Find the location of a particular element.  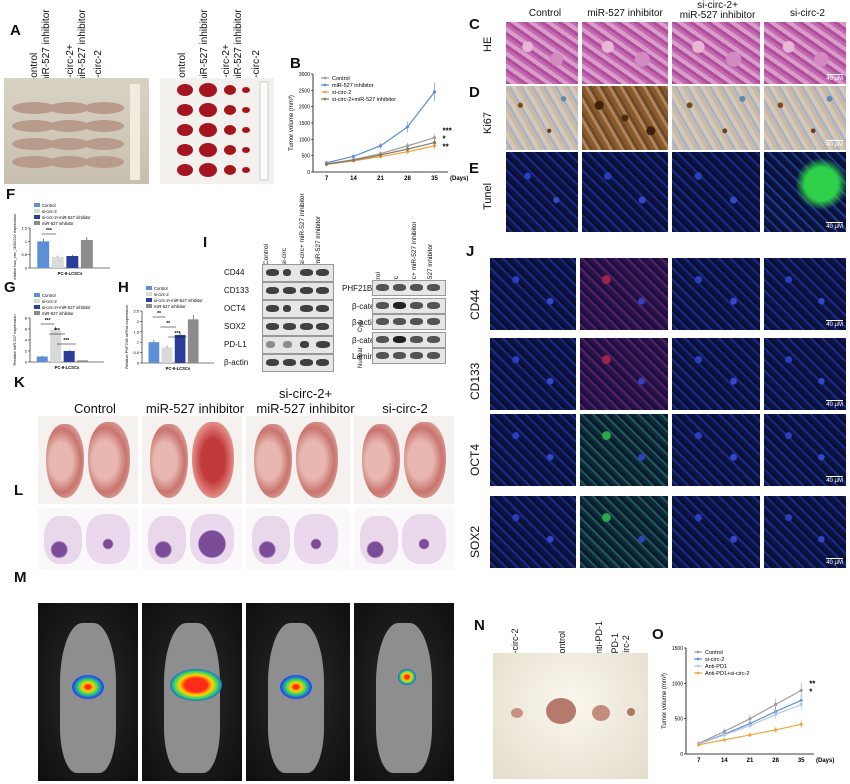

wb-right-row-label-2: β-actin is located at coordinates (364, 322).